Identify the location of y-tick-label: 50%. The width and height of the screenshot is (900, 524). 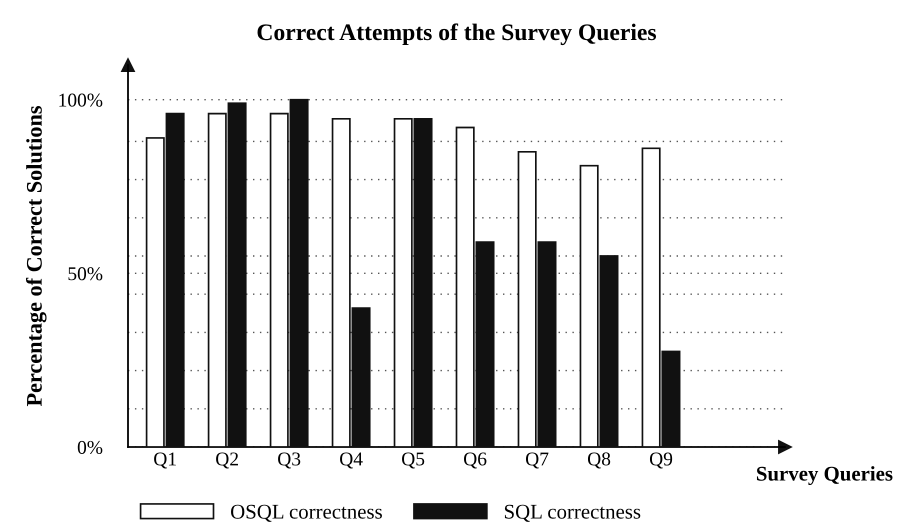
(85, 273).